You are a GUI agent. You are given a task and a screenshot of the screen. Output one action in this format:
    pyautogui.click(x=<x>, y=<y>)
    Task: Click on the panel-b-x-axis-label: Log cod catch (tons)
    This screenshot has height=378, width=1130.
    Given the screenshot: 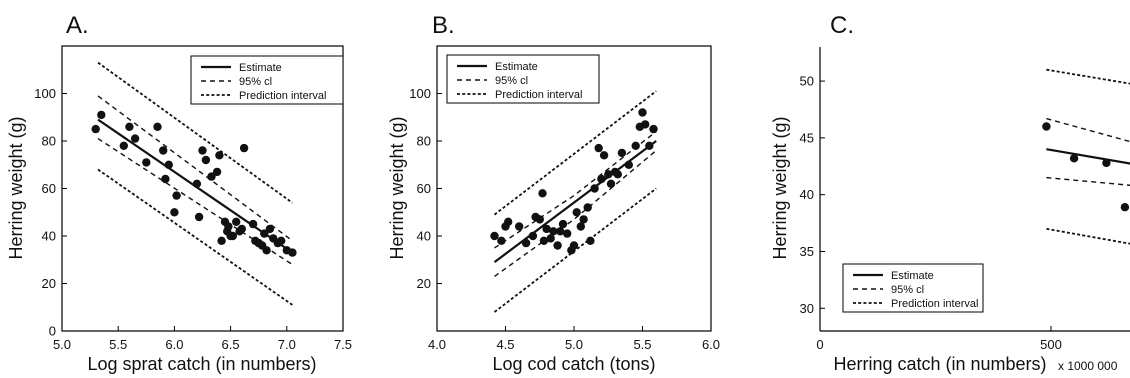 What is the action you would take?
    pyautogui.click(x=573, y=364)
    